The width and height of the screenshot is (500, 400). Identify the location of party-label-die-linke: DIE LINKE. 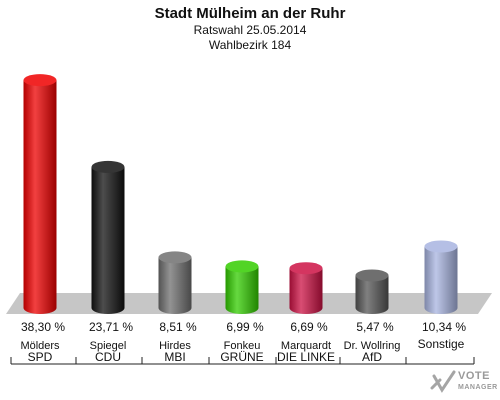
(306, 357).